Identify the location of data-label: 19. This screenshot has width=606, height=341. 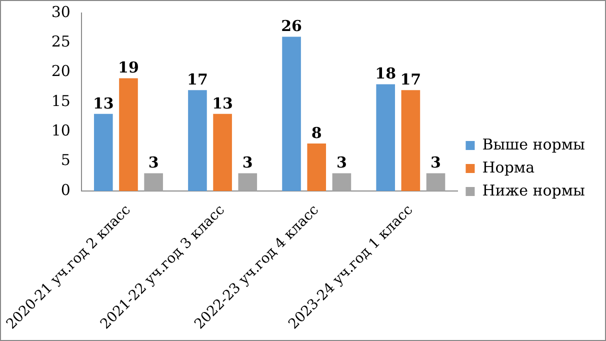
(128, 67).